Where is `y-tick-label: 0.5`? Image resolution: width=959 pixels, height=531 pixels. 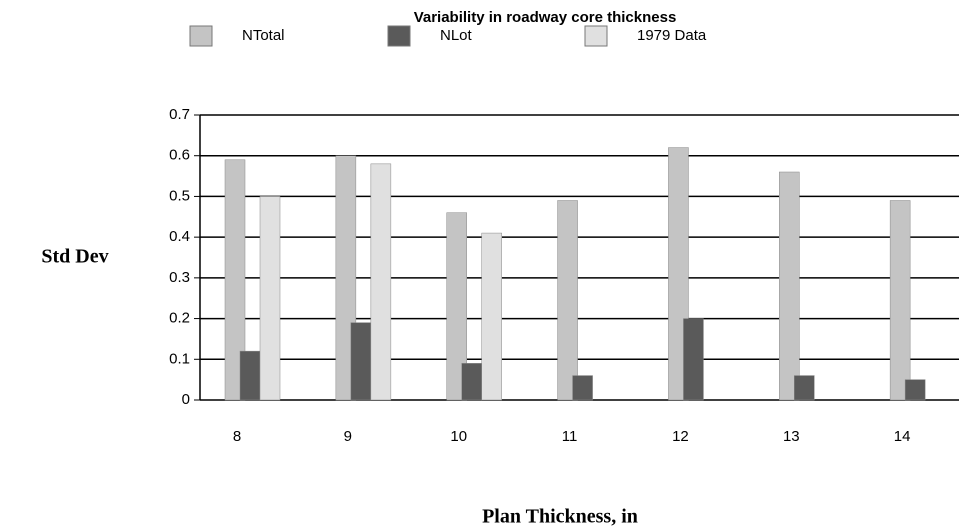 y-tick-label: 0.5 is located at coordinates (179, 195).